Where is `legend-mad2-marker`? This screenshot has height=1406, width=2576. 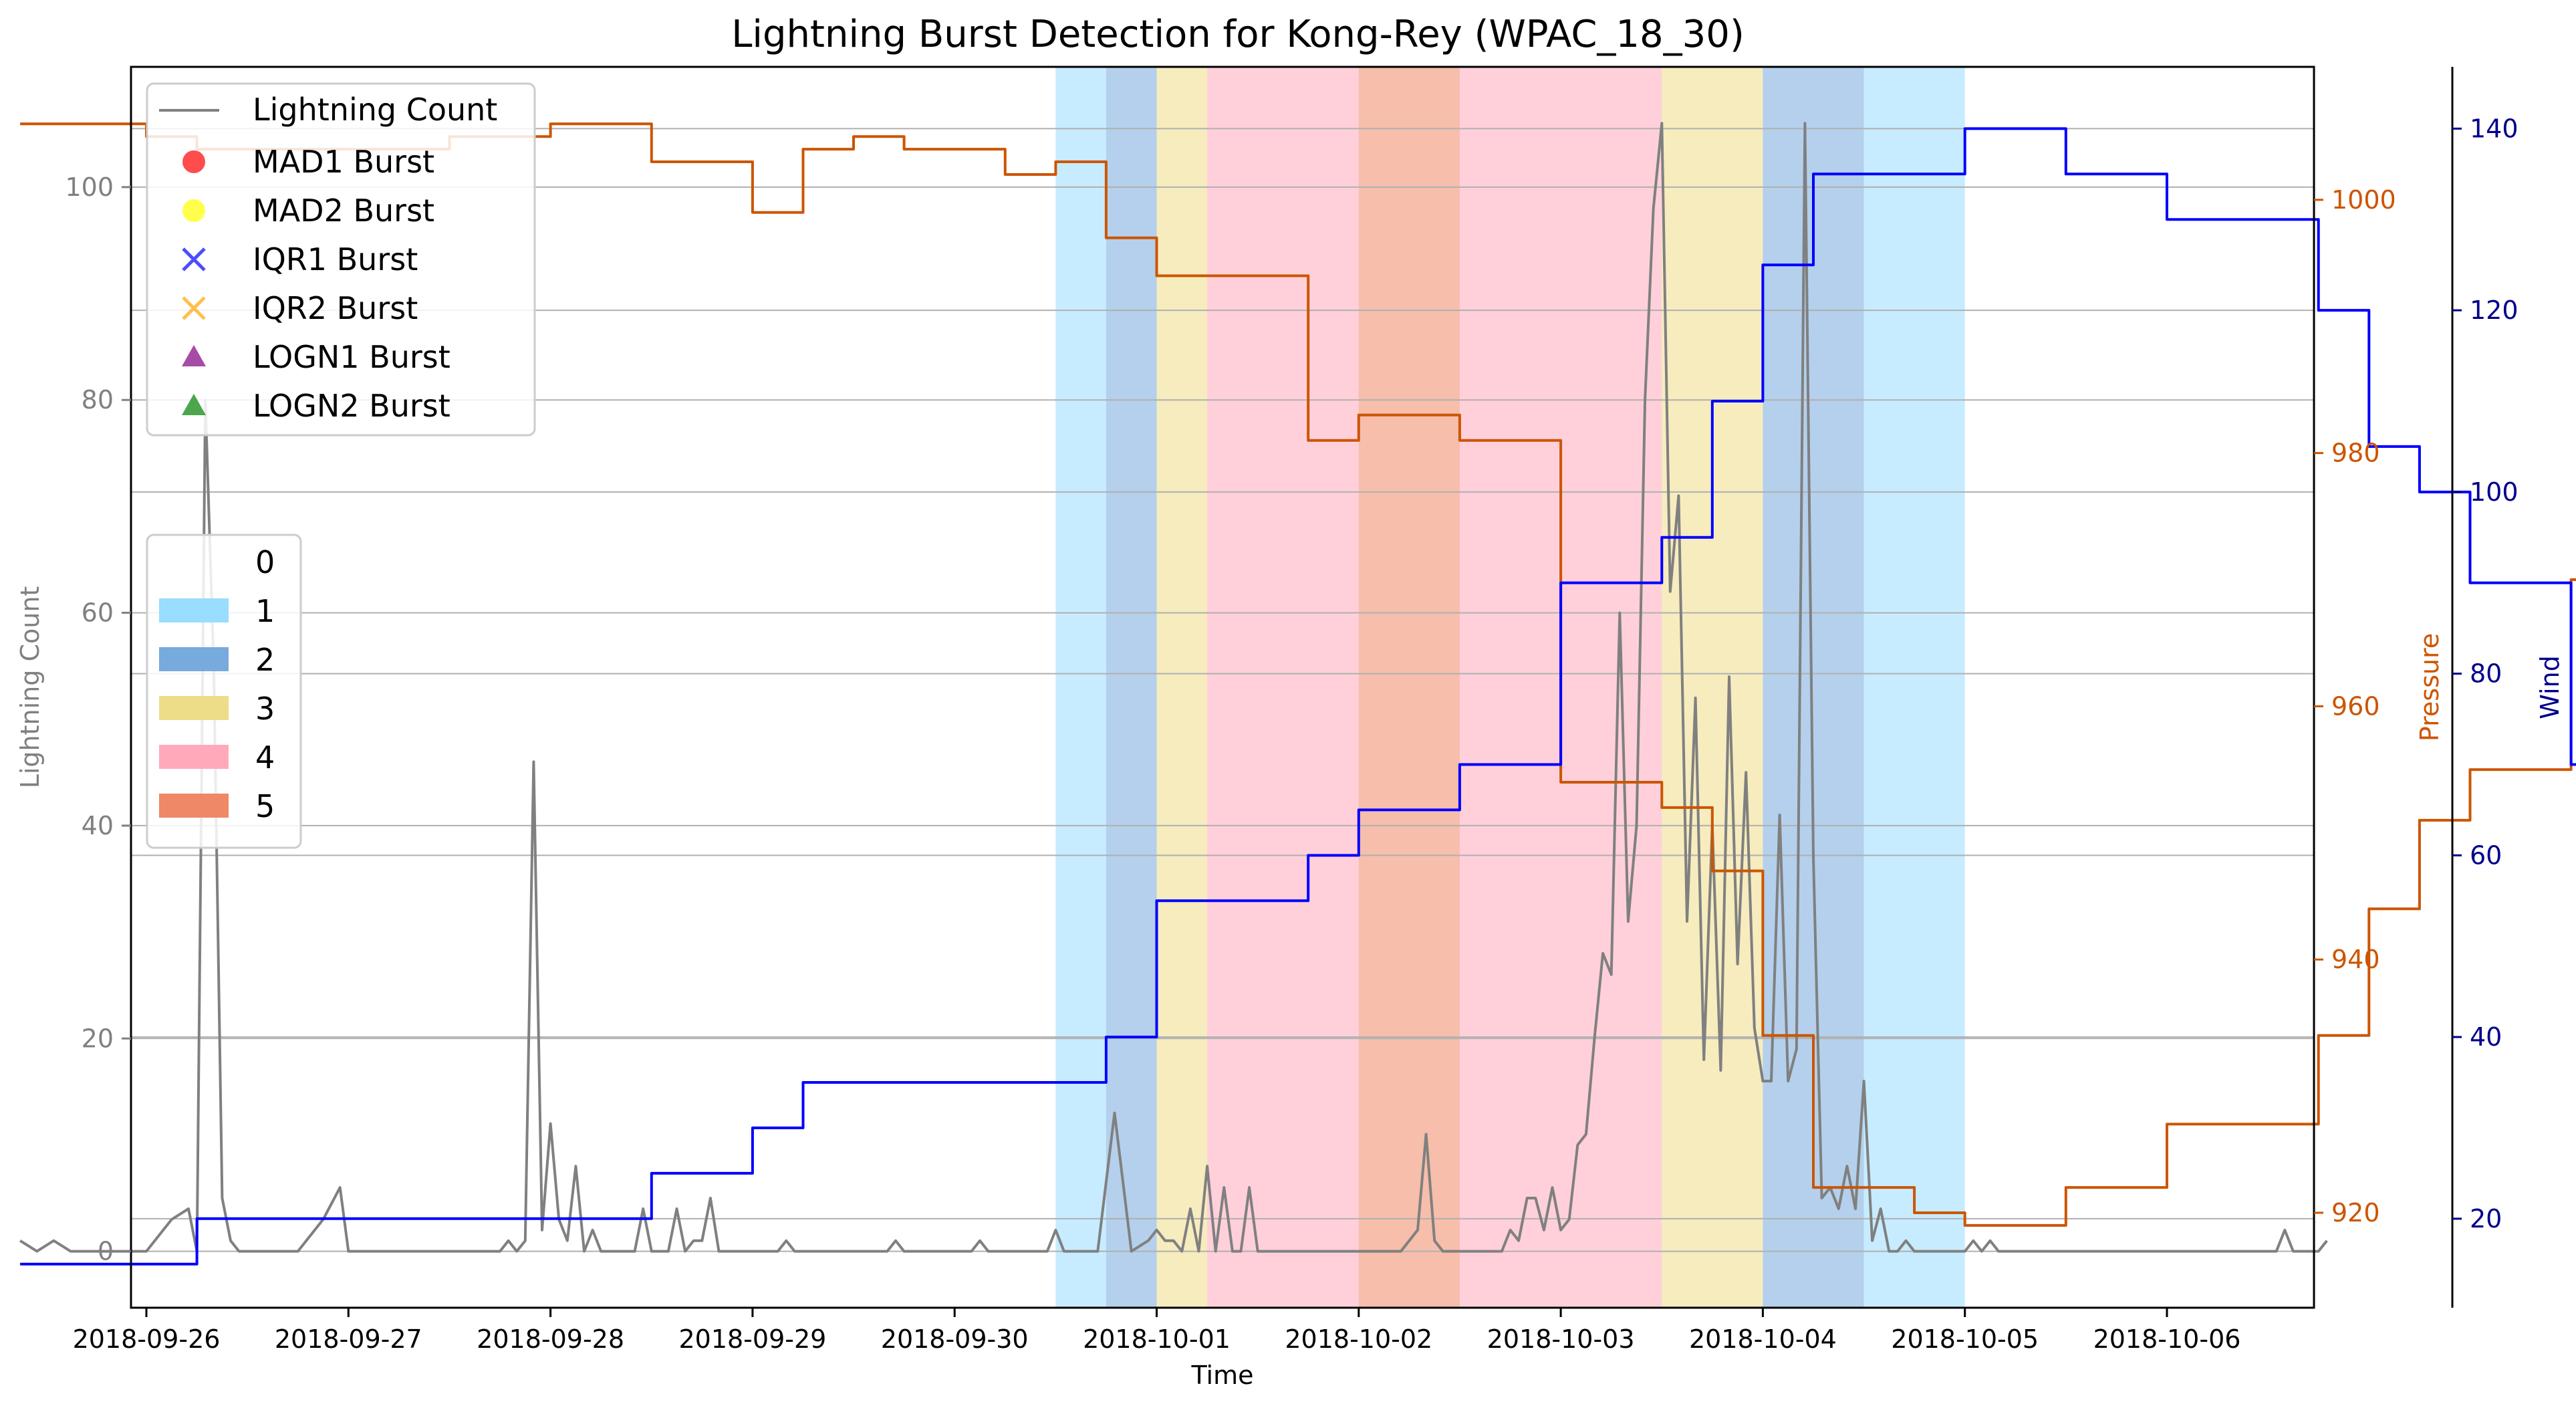
legend-mad2-marker is located at coordinates (194, 210).